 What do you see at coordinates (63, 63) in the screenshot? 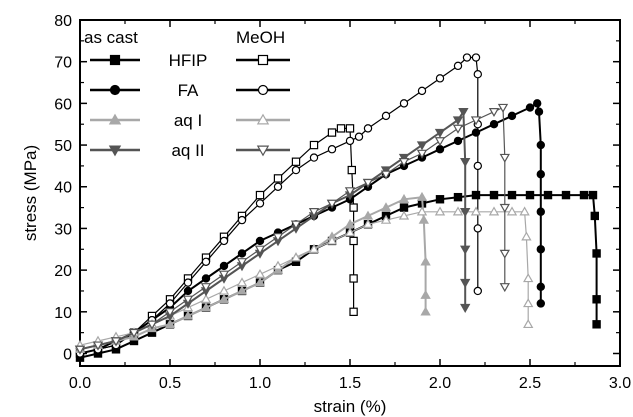
I see `y-tick-label: 70` at bounding box center [63, 63].